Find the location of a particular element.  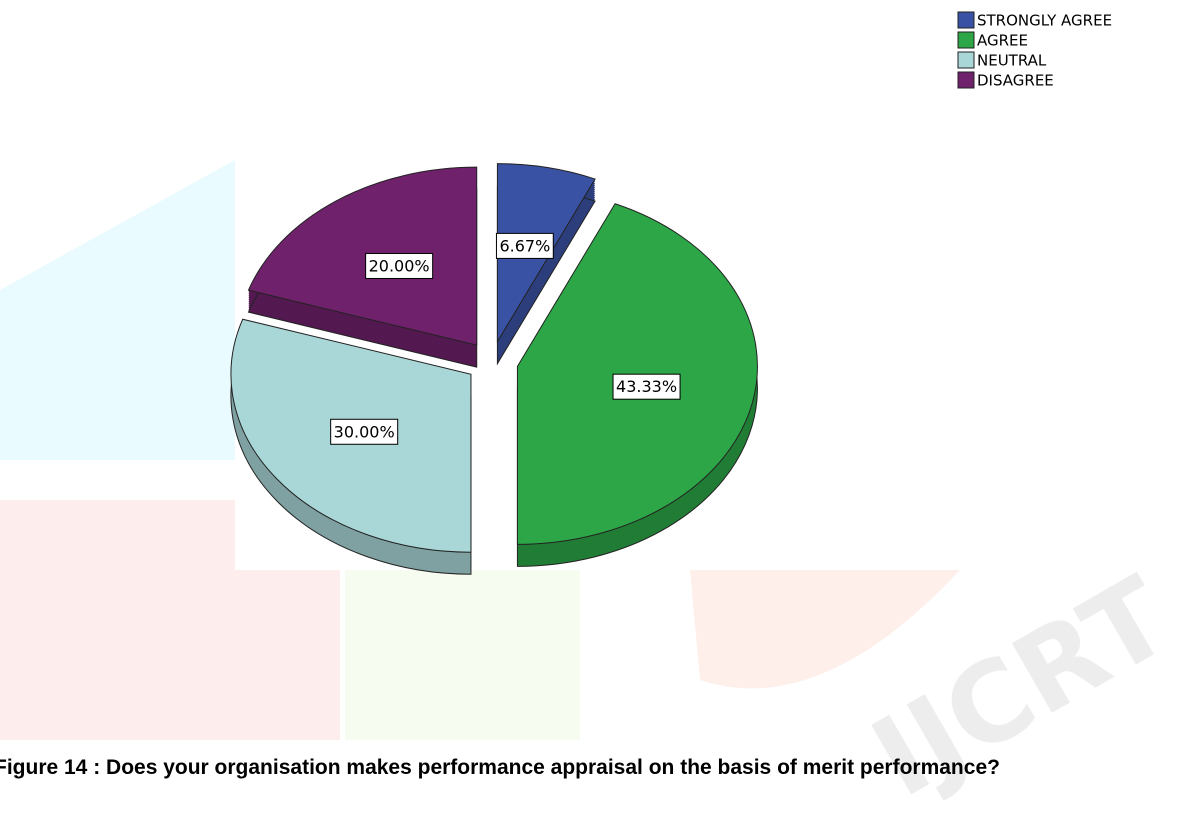

data-label: 20.00% is located at coordinates (399, 265).